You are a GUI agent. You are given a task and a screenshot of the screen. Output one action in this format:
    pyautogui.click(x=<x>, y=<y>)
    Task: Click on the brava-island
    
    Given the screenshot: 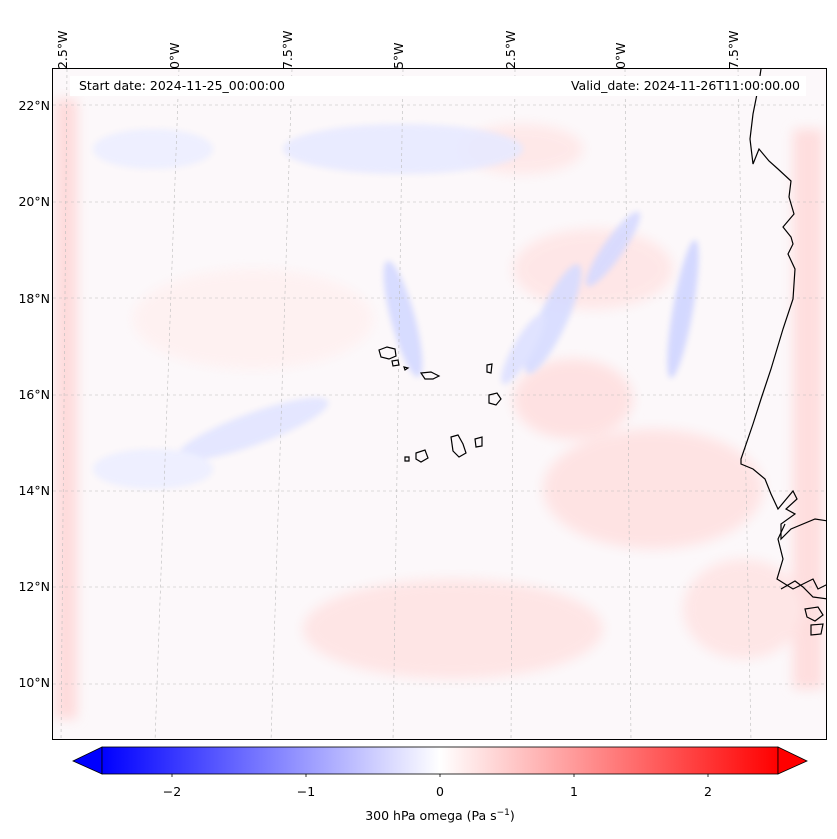 What is the action you would take?
    pyautogui.click(x=407, y=459)
    